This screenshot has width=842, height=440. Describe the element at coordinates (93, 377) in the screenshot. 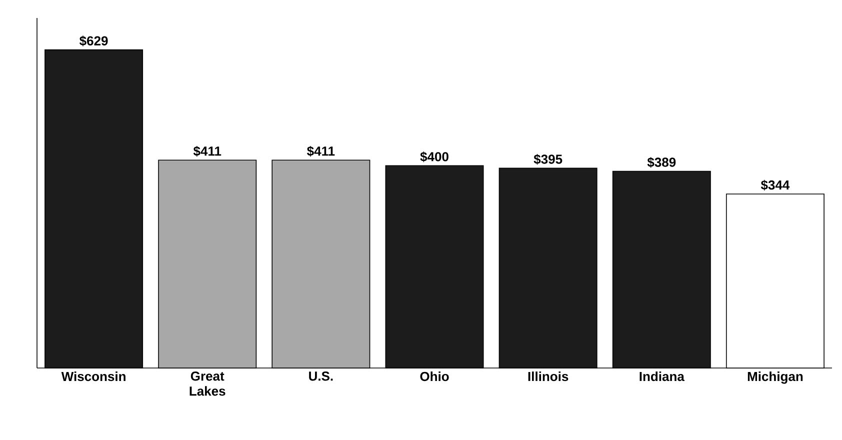

I see `x-tick-label: Wisconsin` at that location.